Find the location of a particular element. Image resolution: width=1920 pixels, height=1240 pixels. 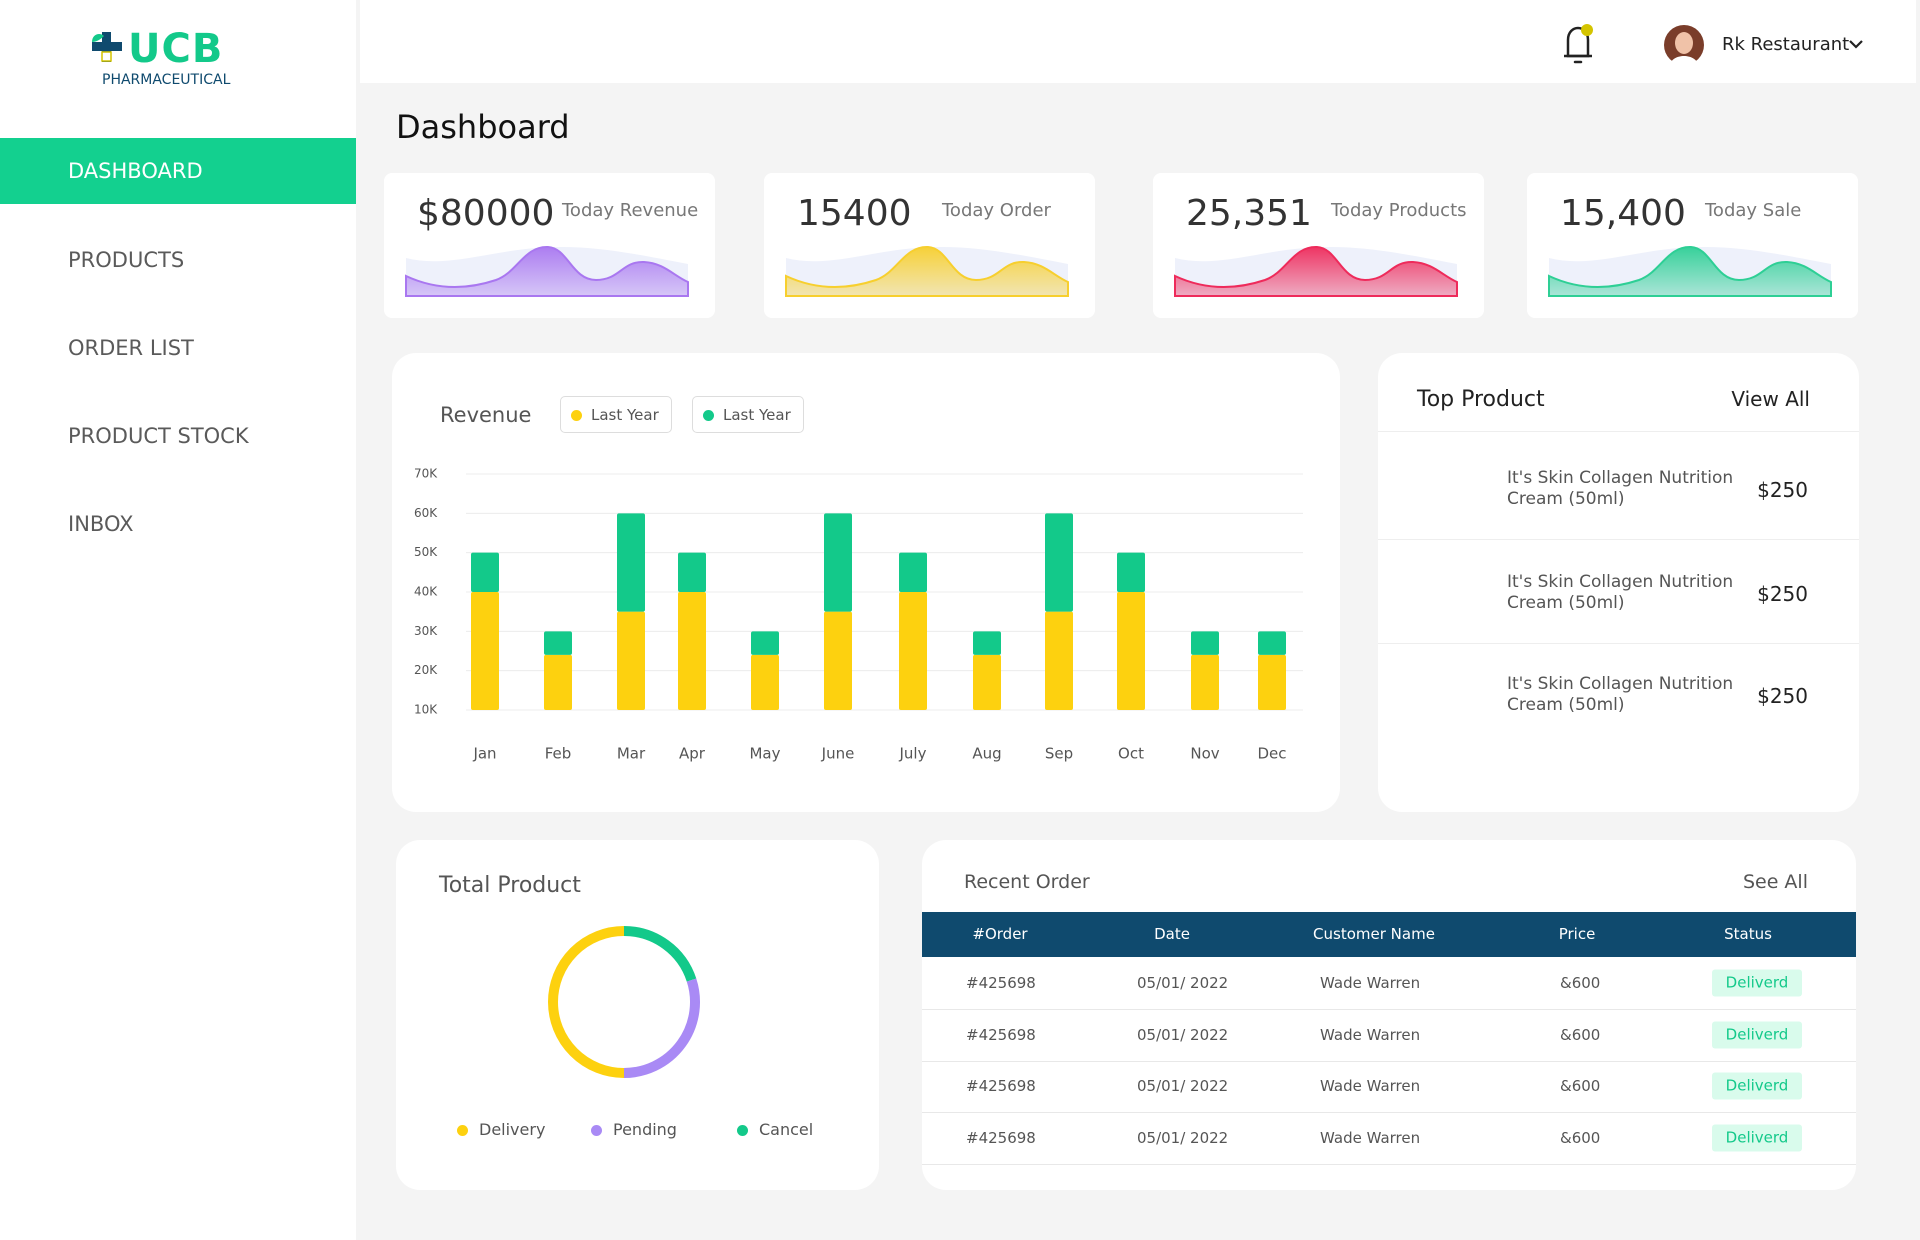

user-name: Rk Restaurant is located at coordinates (1786, 44).